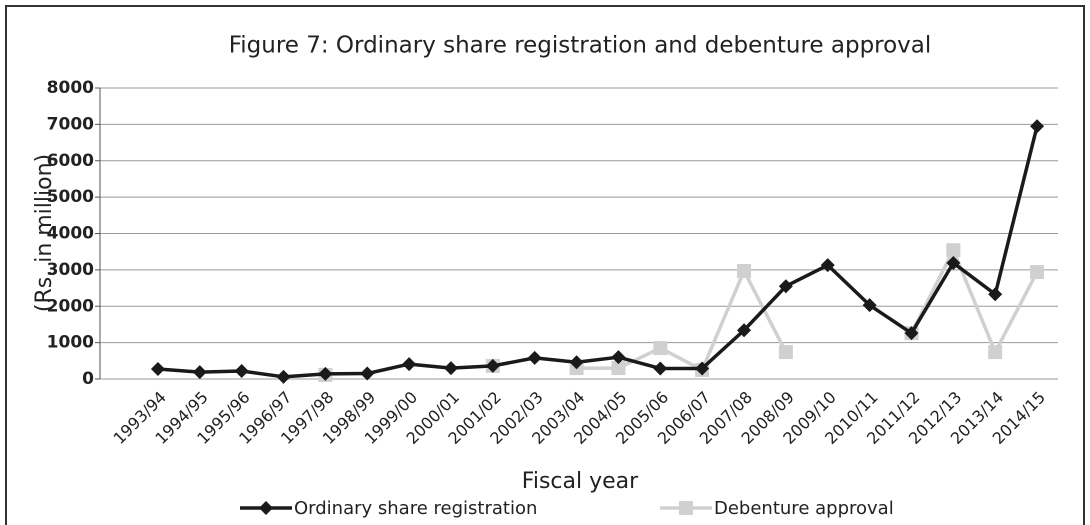 Image resolution: width=1090 pixels, height=525 pixels. Describe the element at coordinates (70, 88) in the screenshot. I see `y-tick-label: 8000` at that location.